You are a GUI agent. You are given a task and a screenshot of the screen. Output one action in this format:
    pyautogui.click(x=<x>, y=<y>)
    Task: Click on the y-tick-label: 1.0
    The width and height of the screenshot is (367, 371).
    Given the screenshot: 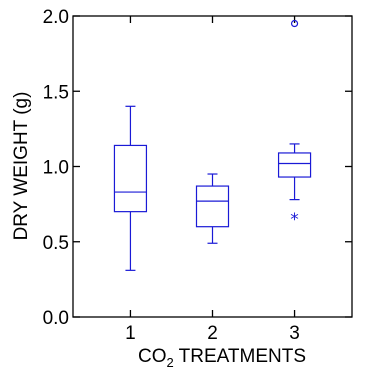 What is the action you would take?
    pyautogui.click(x=56, y=168)
    